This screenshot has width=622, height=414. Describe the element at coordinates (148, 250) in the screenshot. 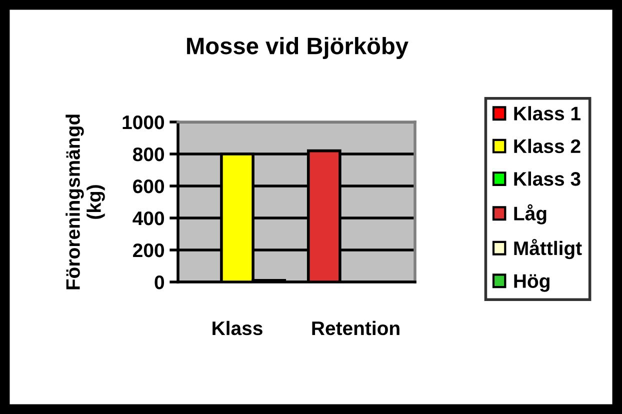

I see `y-tick-label: 200` at that location.